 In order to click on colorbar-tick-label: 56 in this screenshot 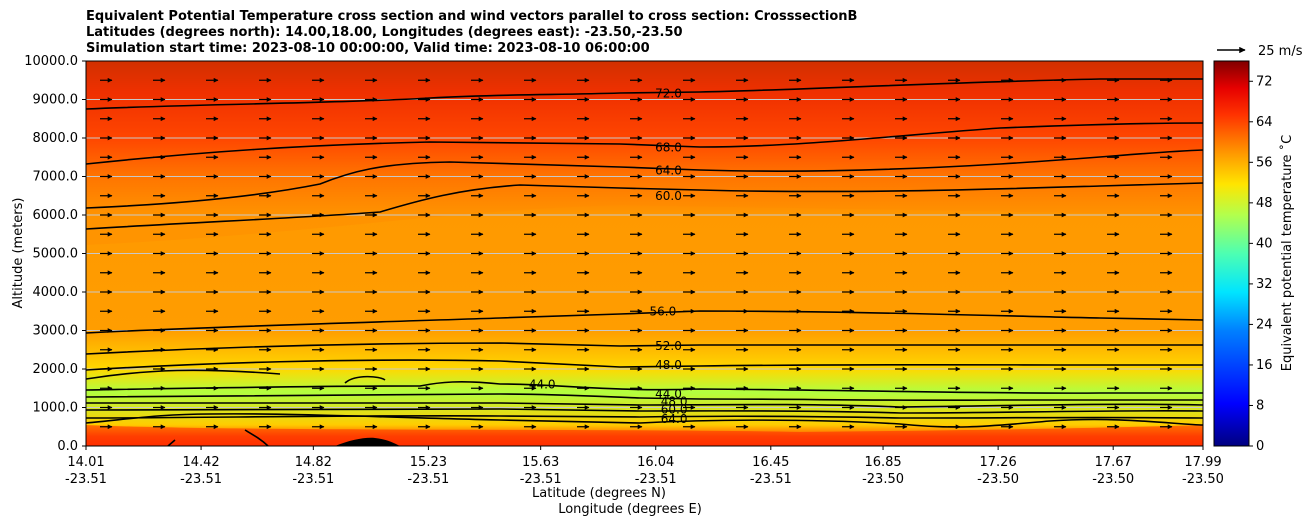, I will do `click(1264, 162)`.